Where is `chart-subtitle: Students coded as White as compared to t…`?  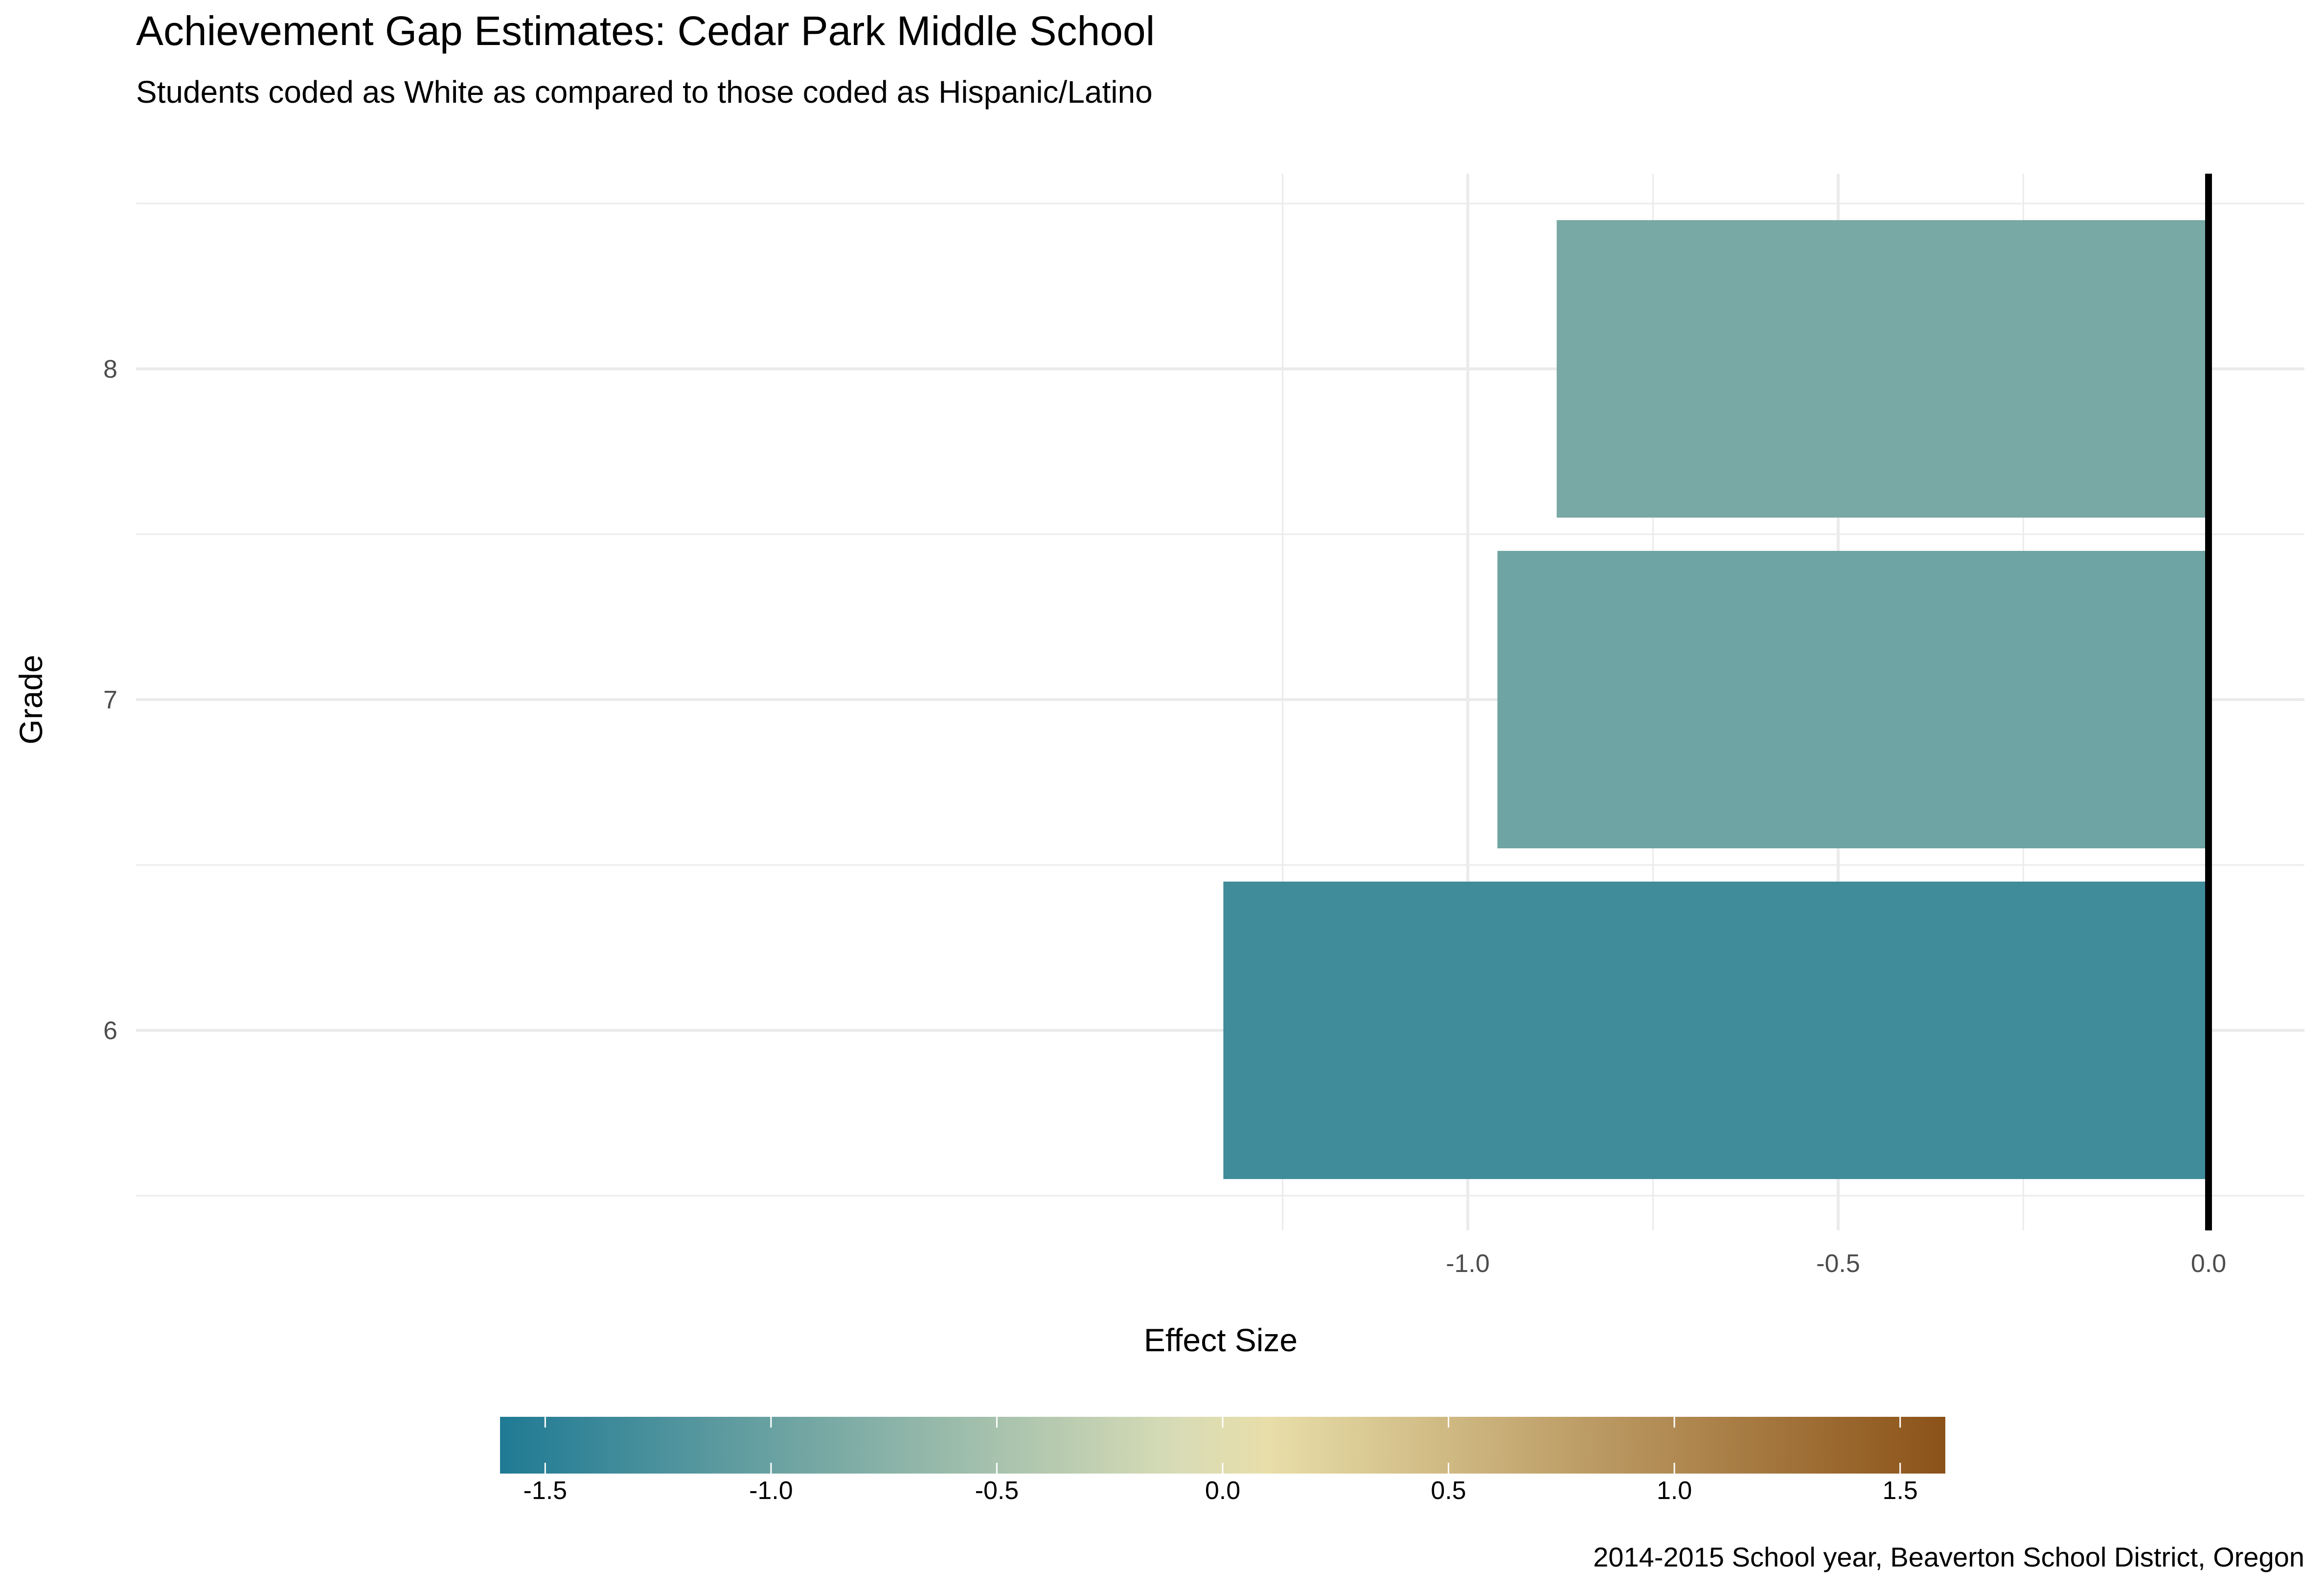
chart-subtitle: Students coded as White as compared to t… is located at coordinates (645, 92).